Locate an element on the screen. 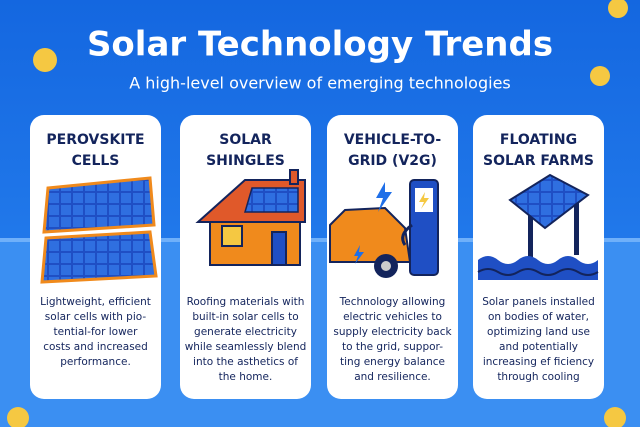  card-description: Lightweight, efficient is located at coordinates (95, 302).